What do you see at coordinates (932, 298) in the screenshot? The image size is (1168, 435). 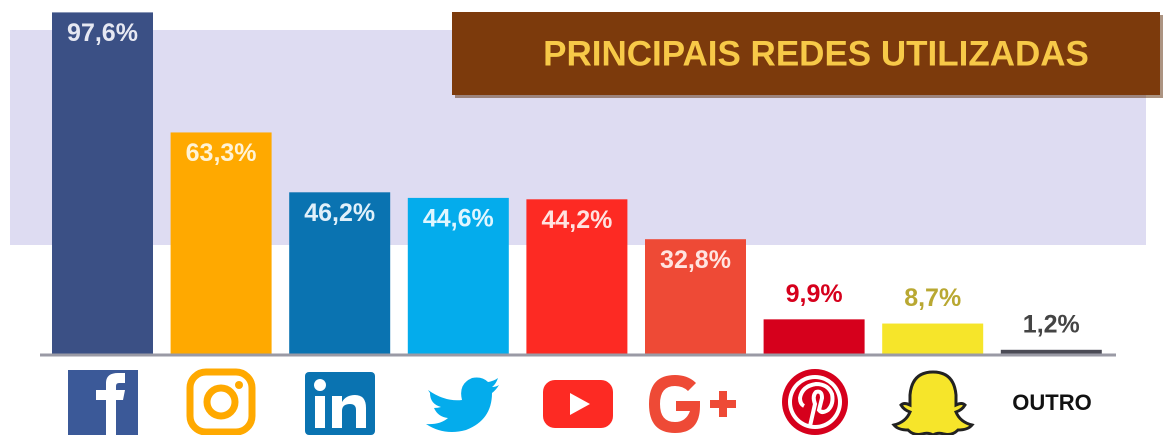 I see `value-label: 8,7%` at bounding box center [932, 298].